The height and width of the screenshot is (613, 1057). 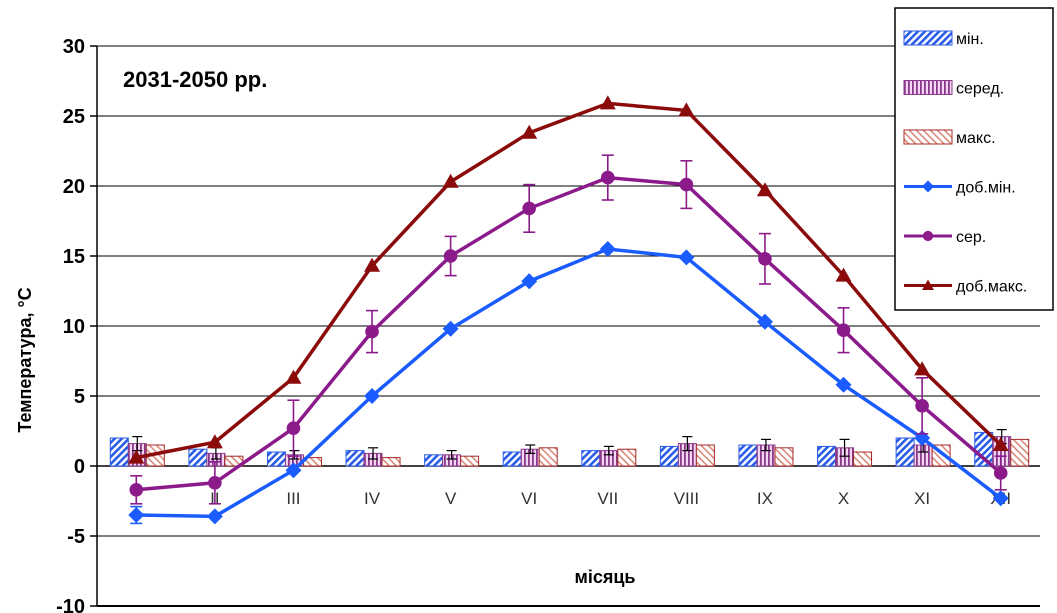 What do you see at coordinates (986, 188) in the screenshot?
I see `legend-label: доб.мін.` at bounding box center [986, 188].